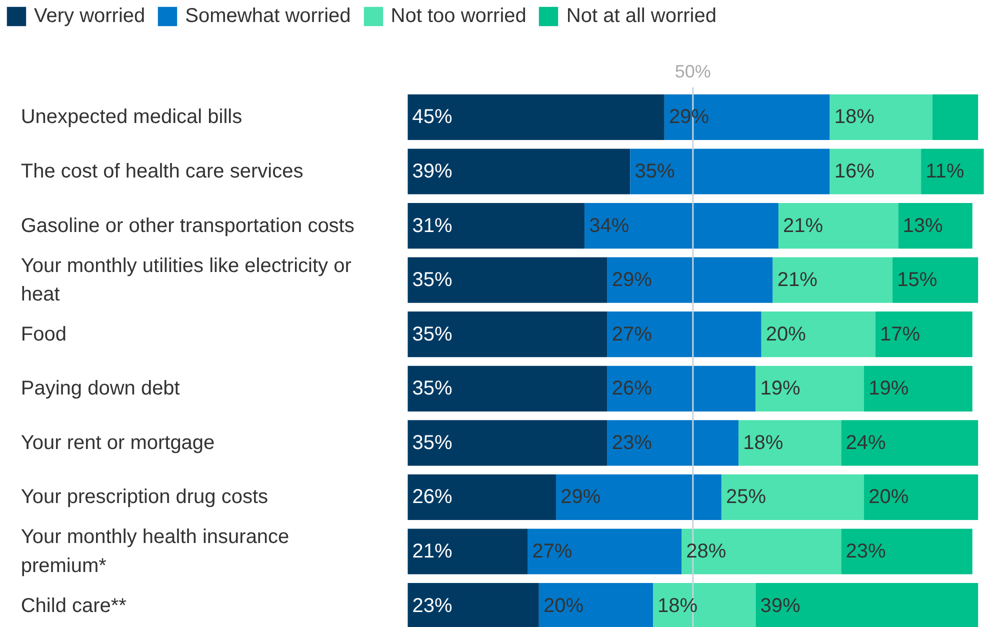  What do you see at coordinates (432, 117) in the screenshot?
I see `data-label: 45%` at bounding box center [432, 117].